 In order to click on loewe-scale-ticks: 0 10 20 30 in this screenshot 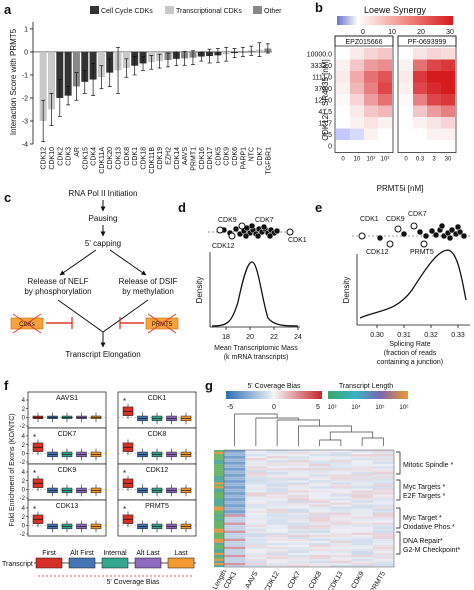, I will do `click(407, 32)`.